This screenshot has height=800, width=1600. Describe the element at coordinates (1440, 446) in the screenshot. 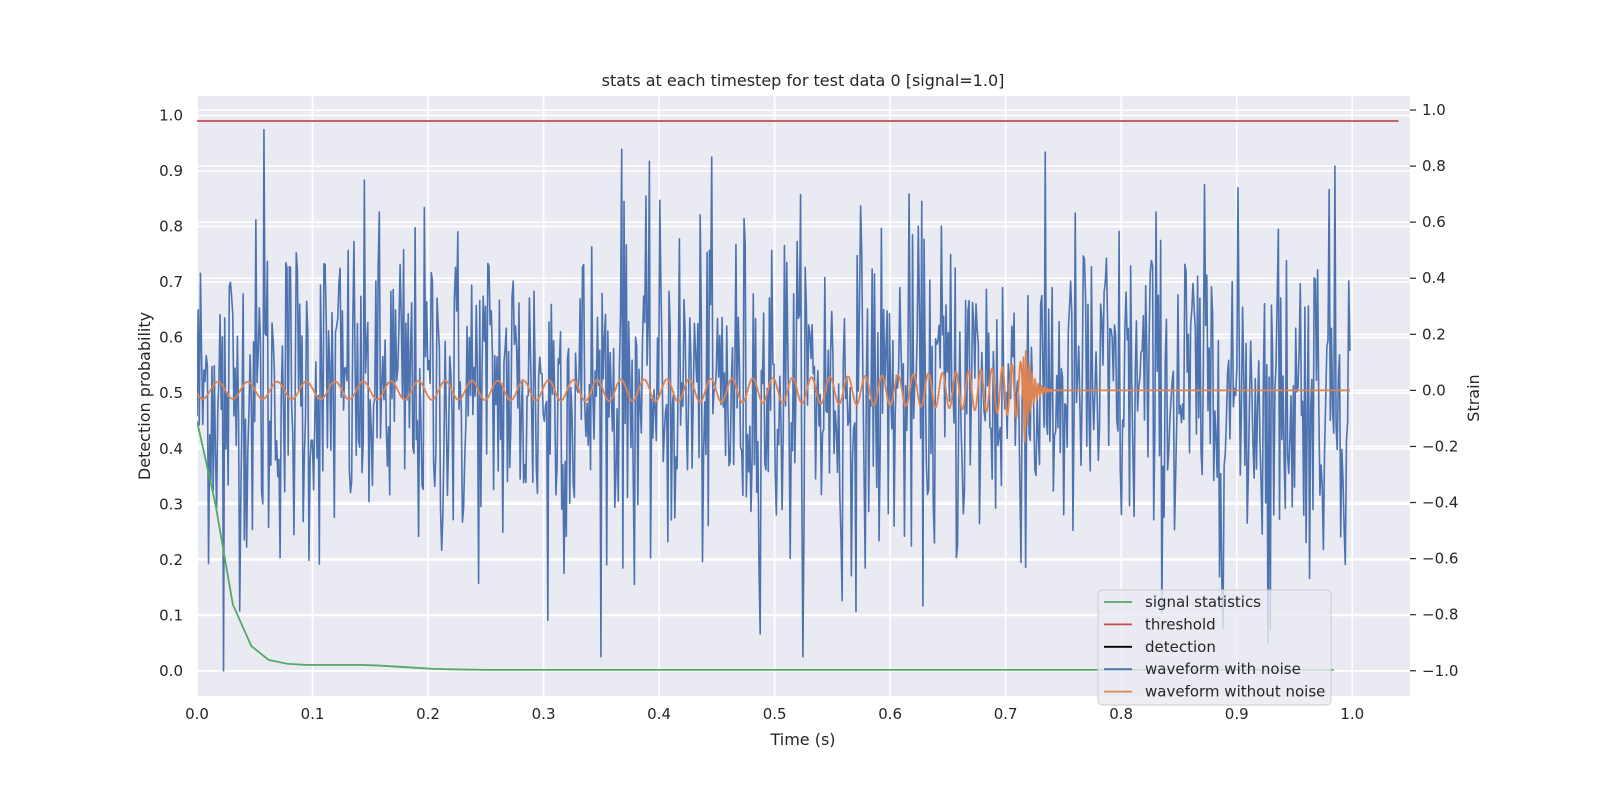

I see `y2-tick-label: −0.2` at that location.